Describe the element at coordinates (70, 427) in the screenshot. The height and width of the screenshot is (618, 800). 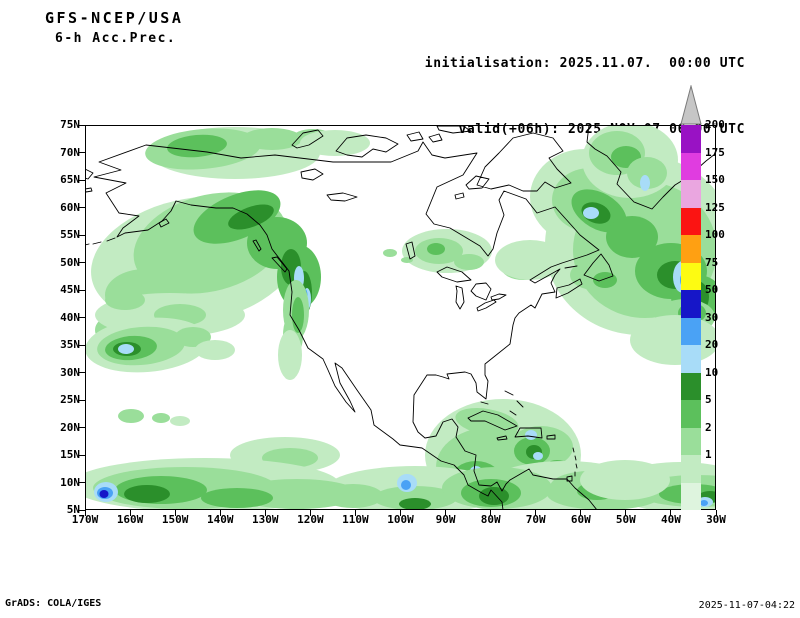
I see `lat-tick-label: 20N` at that location.